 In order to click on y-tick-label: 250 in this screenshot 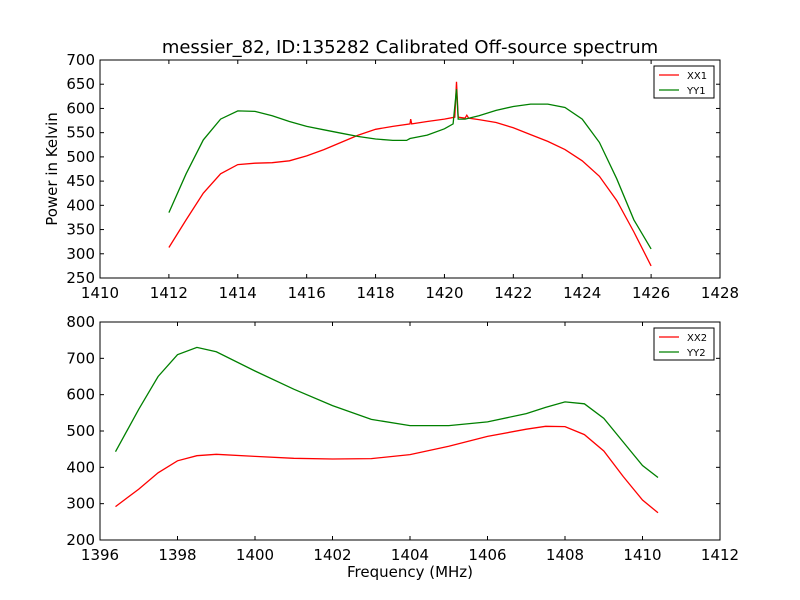, I will do `click(80, 278)`.